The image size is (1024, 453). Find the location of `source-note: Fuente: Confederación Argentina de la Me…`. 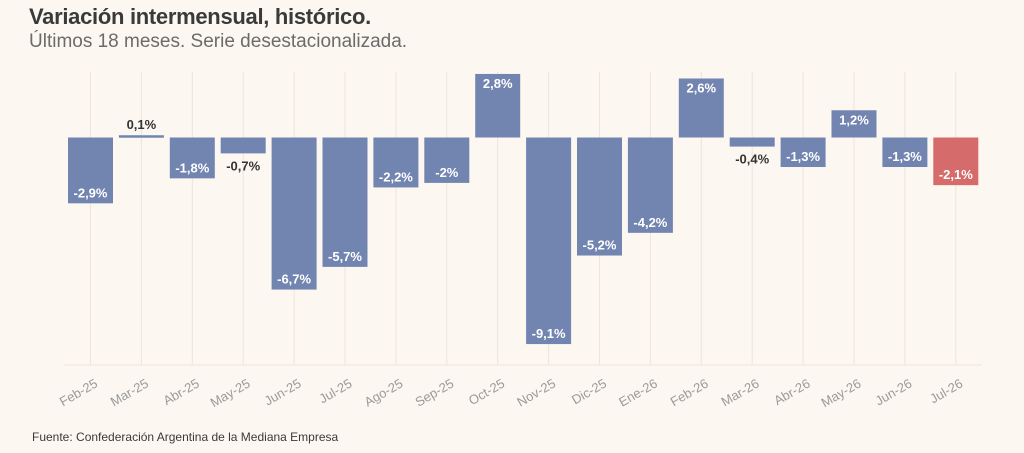

source-note: Fuente: Confederación Argentina de la Me… is located at coordinates (185, 437).